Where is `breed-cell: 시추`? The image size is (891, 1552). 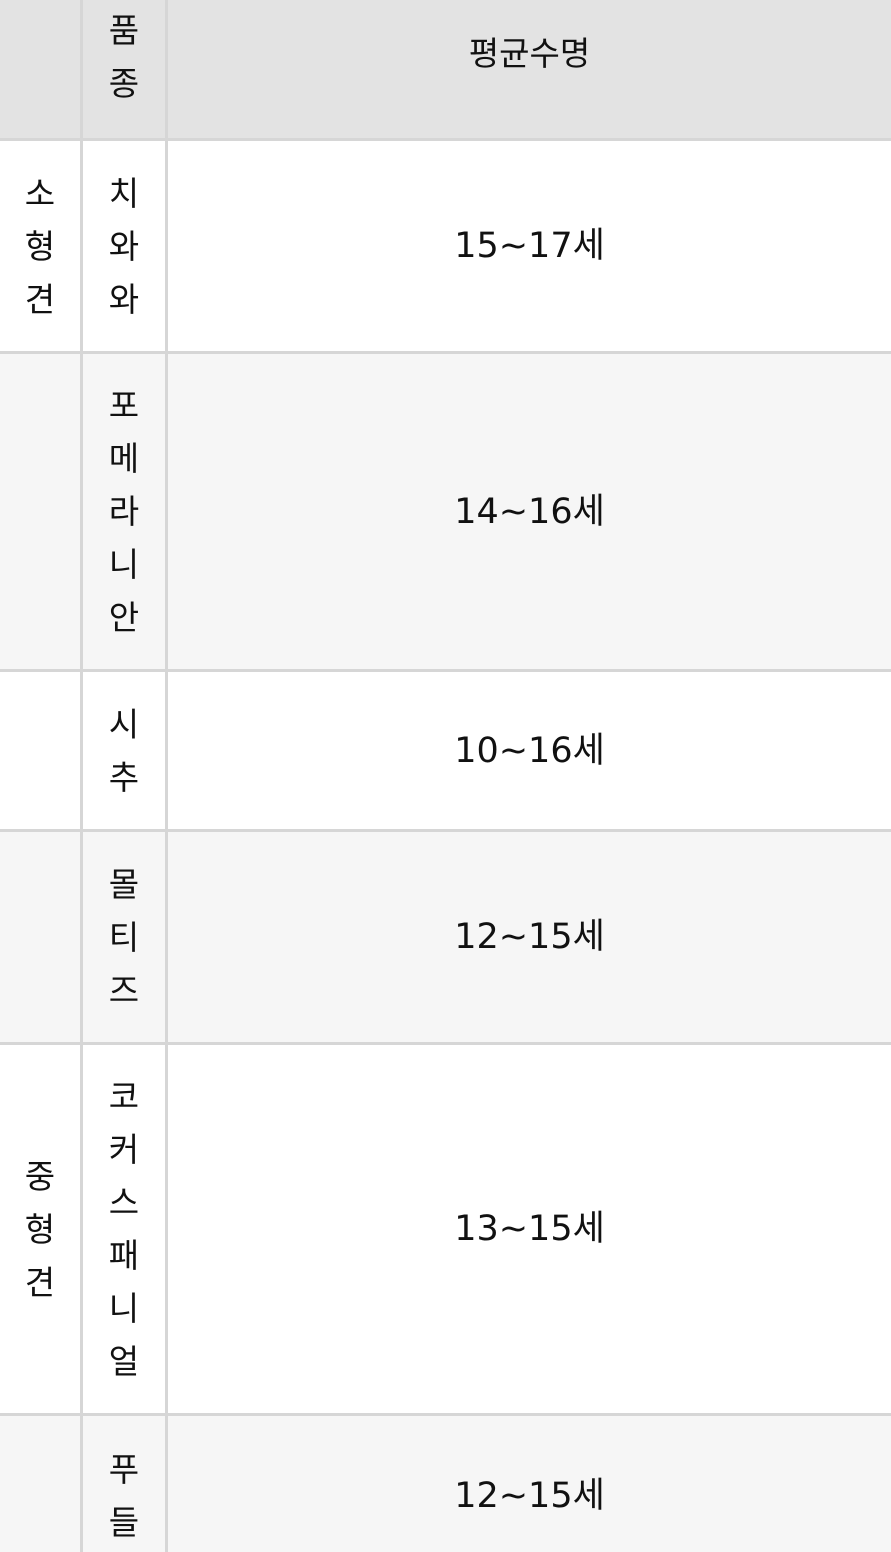
breed-cell: 시추 is located at coordinates (124, 750).